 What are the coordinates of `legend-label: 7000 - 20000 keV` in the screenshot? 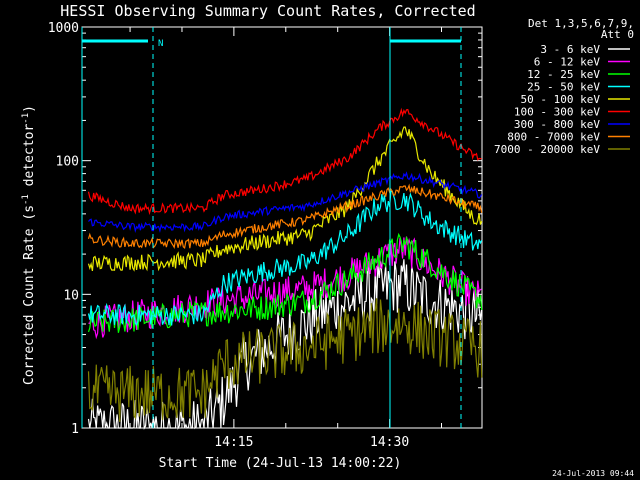 It's located at (547, 149).